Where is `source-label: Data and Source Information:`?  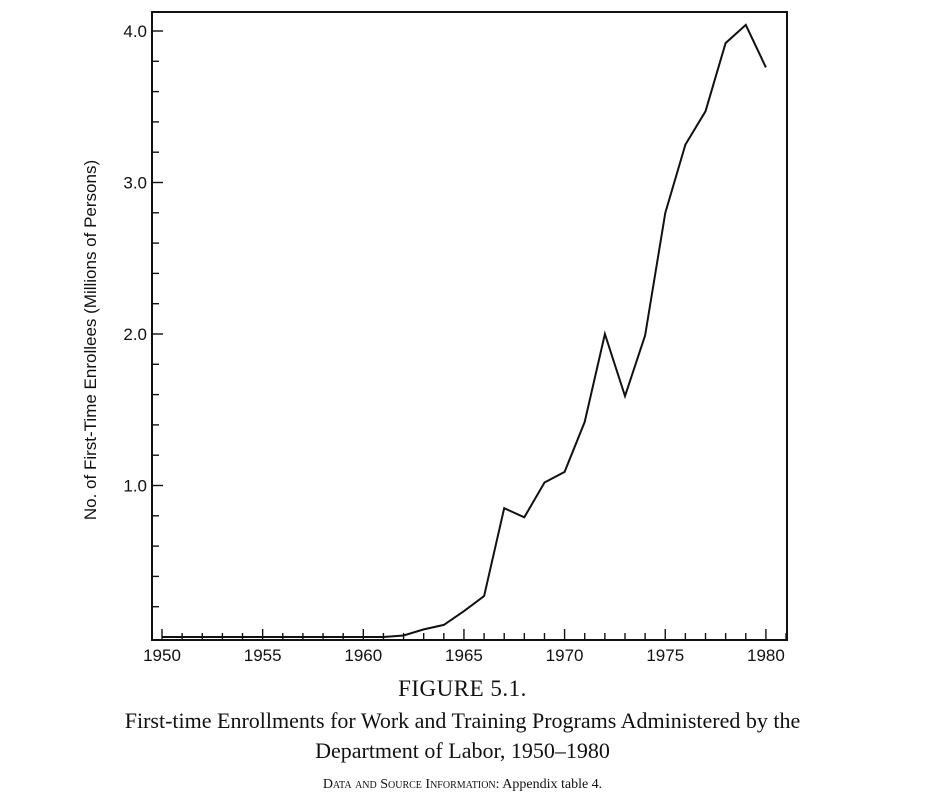 source-label: Data and Source Information: is located at coordinates (411, 784).